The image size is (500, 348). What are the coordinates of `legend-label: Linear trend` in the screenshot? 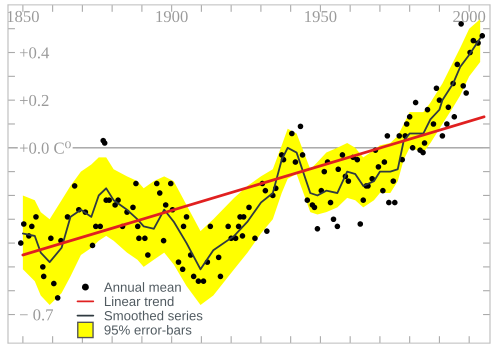 It's located at (139, 301).